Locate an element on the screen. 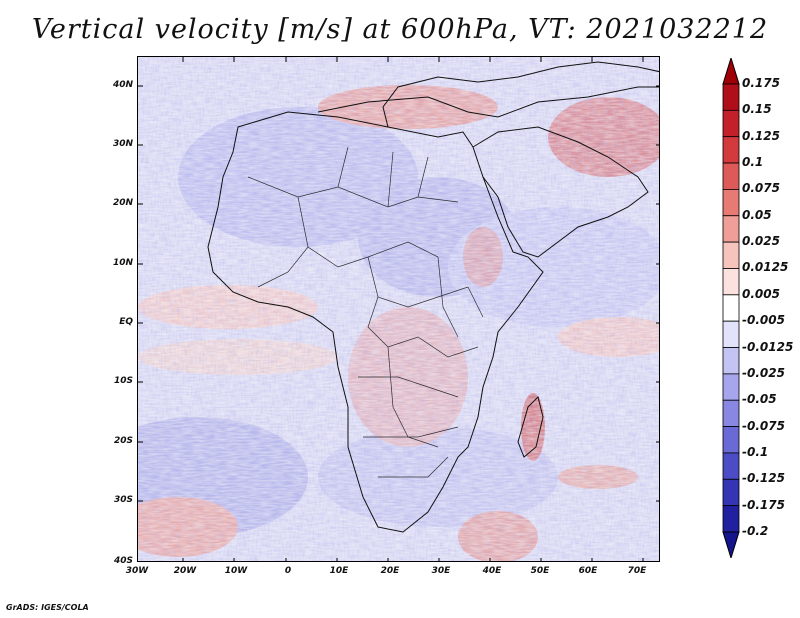  colorbar-tick-label: -0.2 is located at coordinates (755, 531).